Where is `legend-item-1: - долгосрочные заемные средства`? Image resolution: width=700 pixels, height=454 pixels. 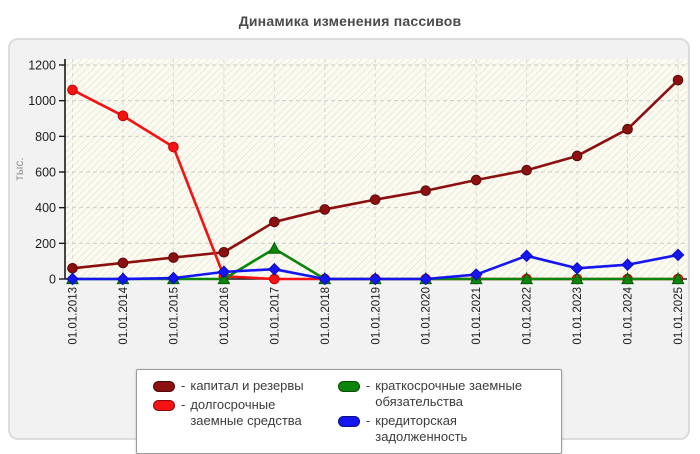
legend-item-1: - долгосрочные заемные средства is located at coordinates (236, 413).